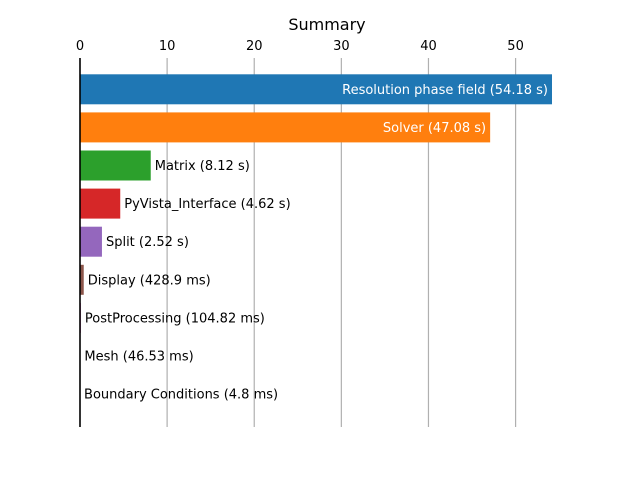 This screenshot has height=480, width=640. I want to click on x-tick-label: 50, so click(515, 46).